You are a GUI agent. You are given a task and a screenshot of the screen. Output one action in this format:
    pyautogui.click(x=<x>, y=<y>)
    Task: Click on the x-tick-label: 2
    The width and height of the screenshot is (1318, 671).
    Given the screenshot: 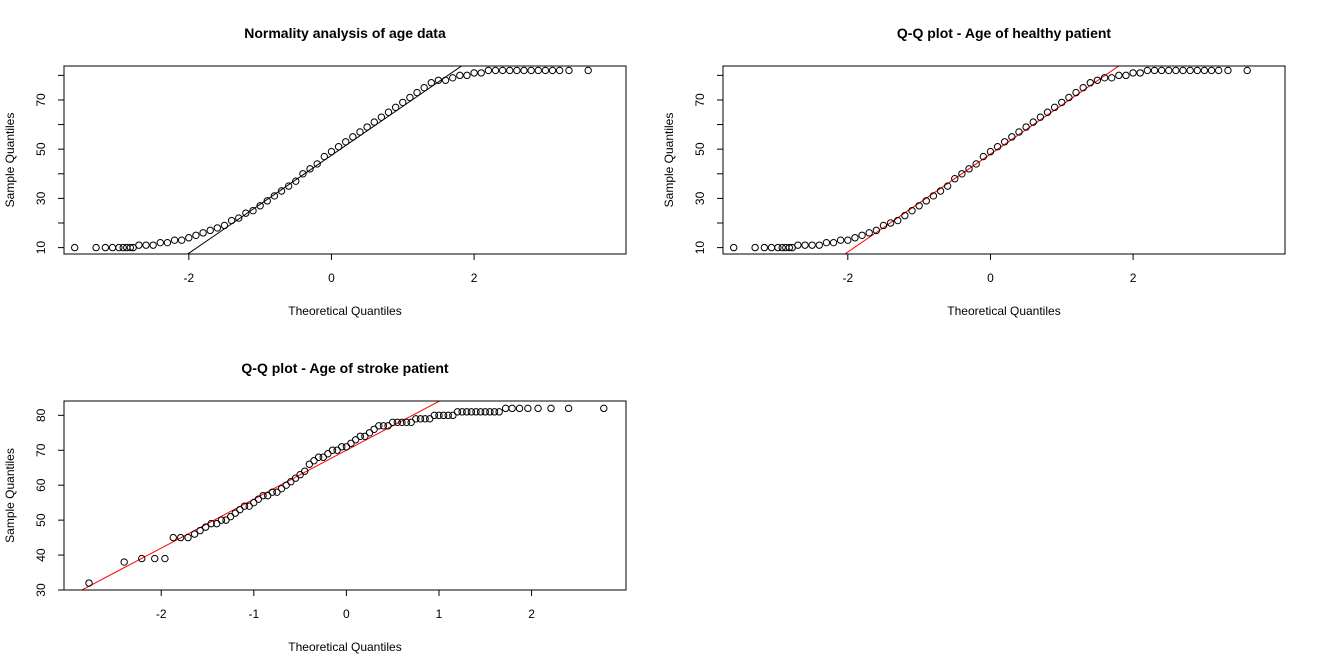 What is the action you would take?
    pyautogui.click(x=1133, y=278)
    